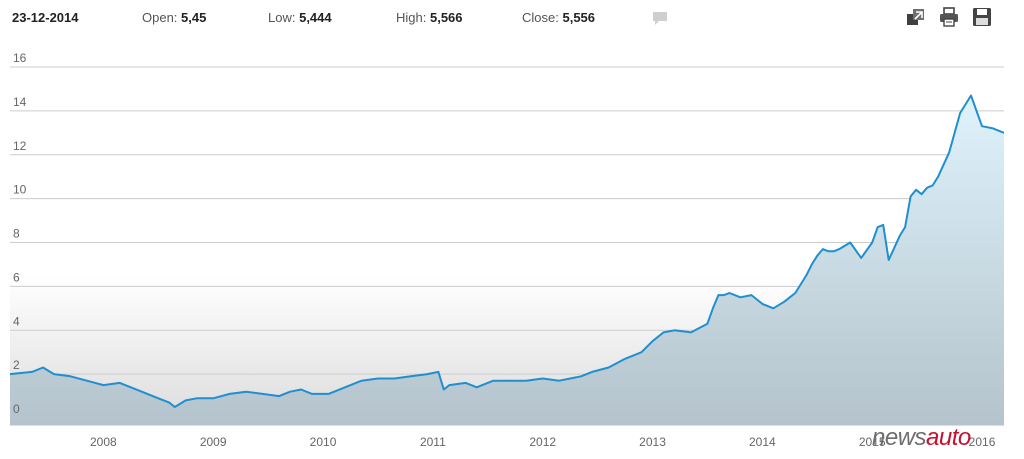 This screenshot has height=459, width=1024. What do you see at coordinates (949, 17) in the screenshot?
I see `print-icon` at bounding box center [949, 17].